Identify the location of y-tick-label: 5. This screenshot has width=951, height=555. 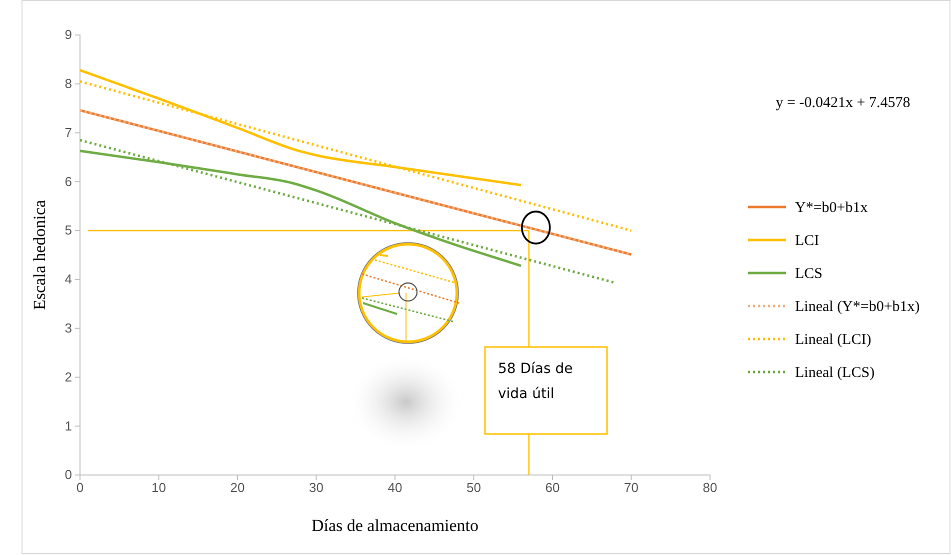
(68, 230).